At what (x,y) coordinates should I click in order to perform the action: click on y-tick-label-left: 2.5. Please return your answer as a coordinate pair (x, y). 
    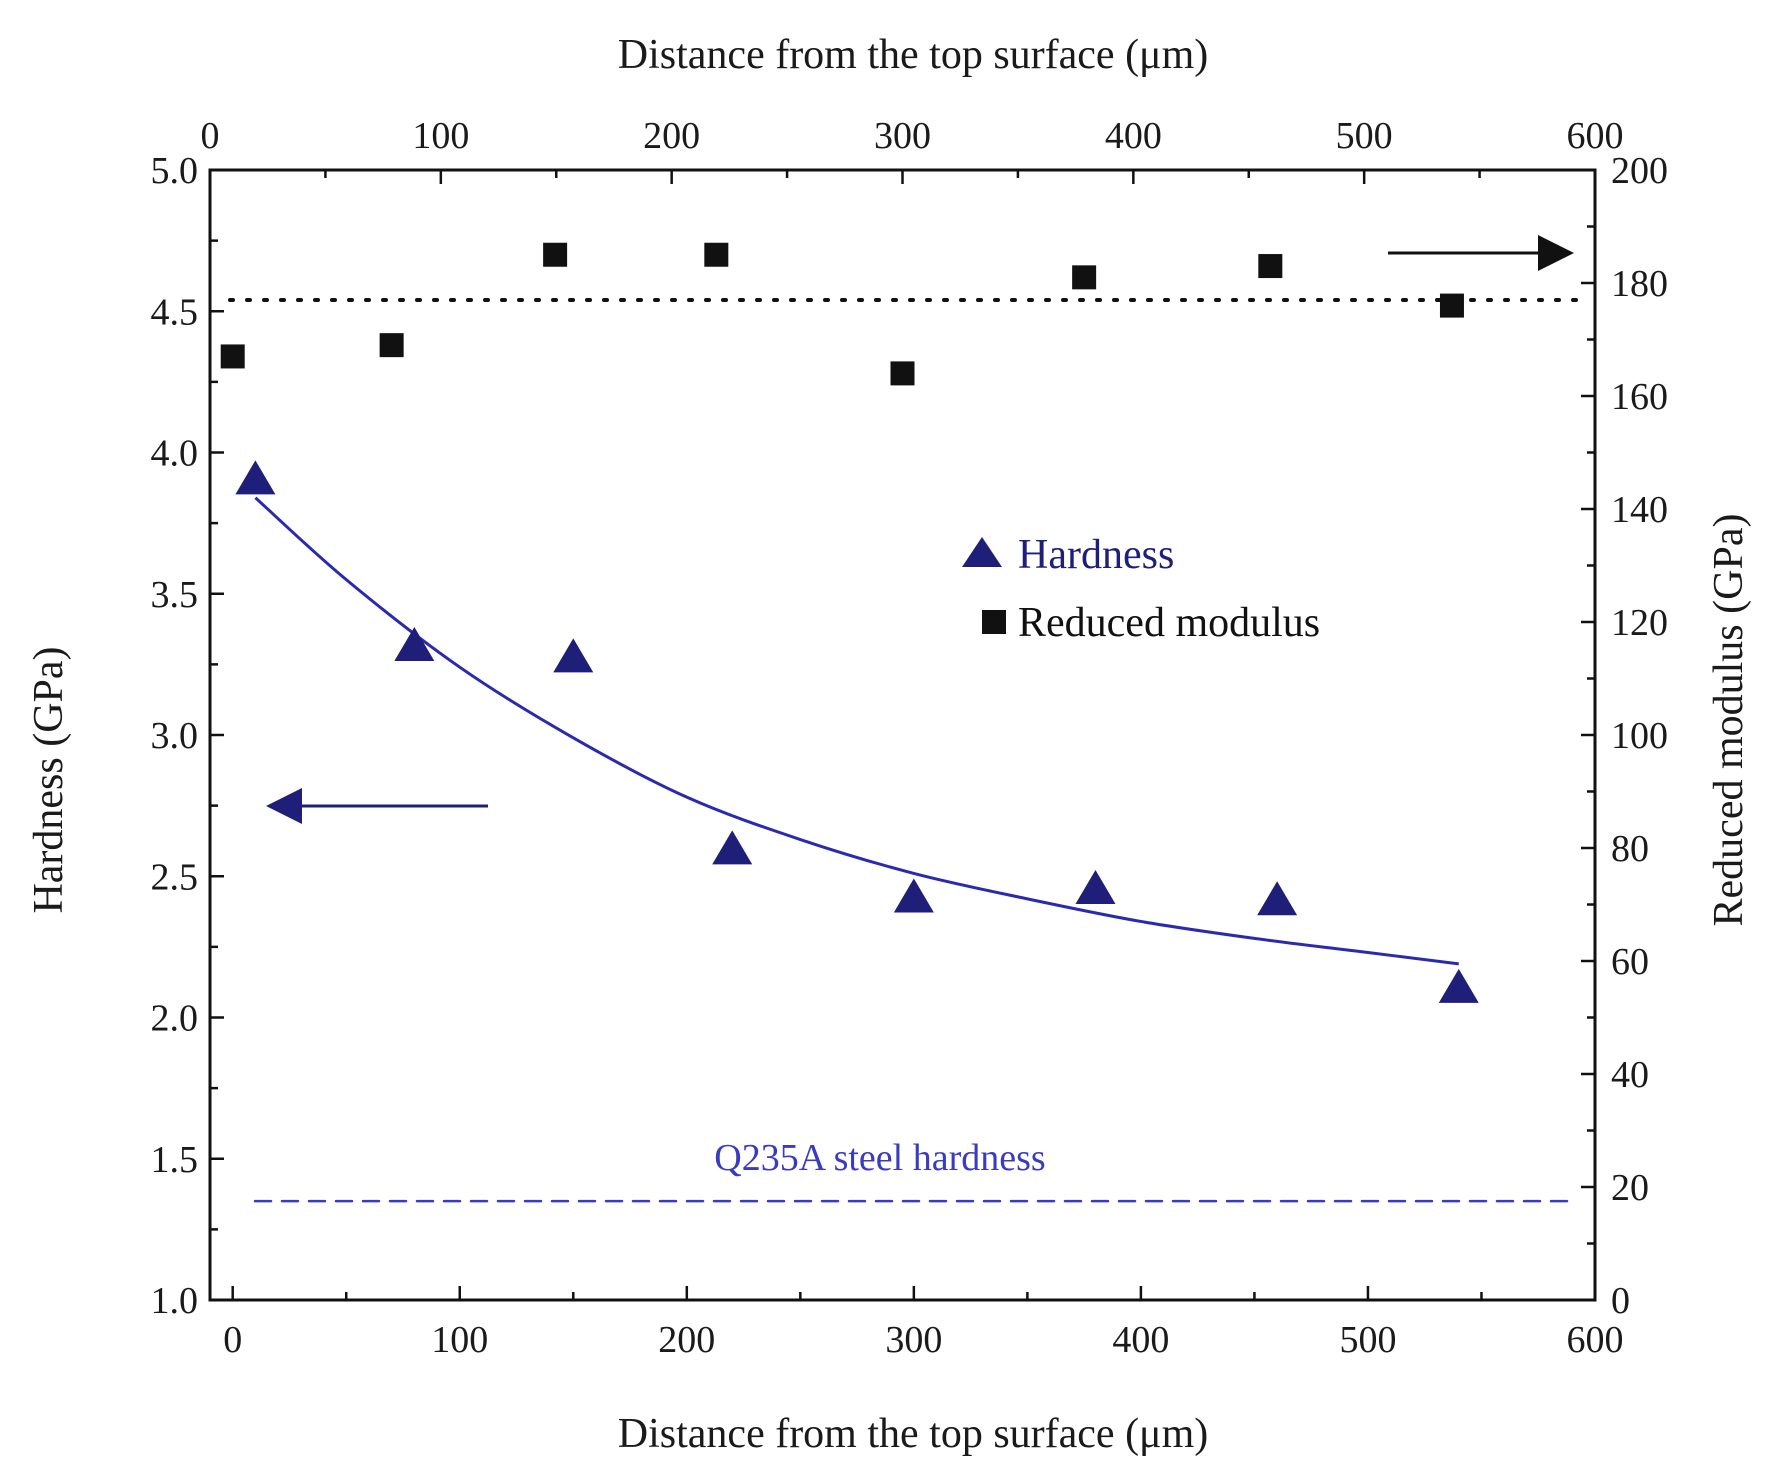
    Looking at the image, I should click on (175, 877).